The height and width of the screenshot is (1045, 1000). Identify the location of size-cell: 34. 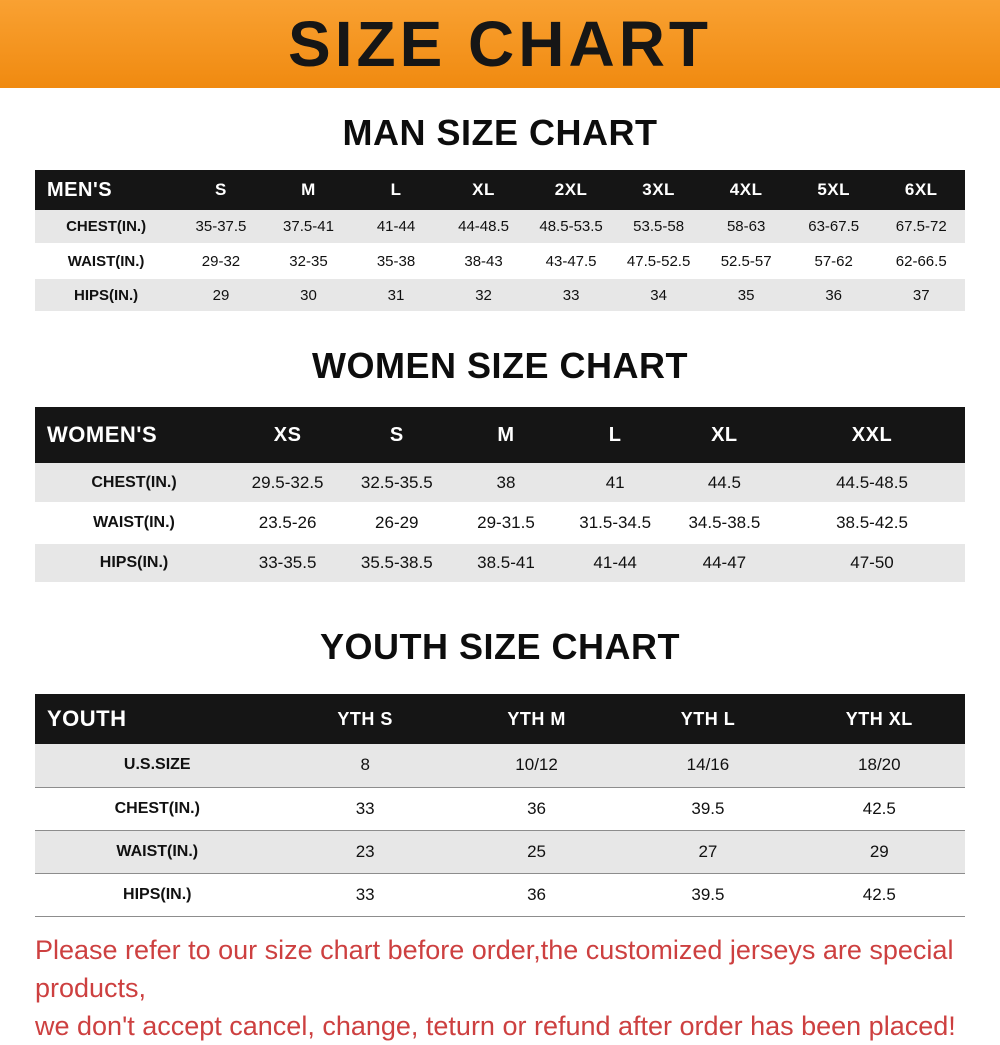
(658, 295).